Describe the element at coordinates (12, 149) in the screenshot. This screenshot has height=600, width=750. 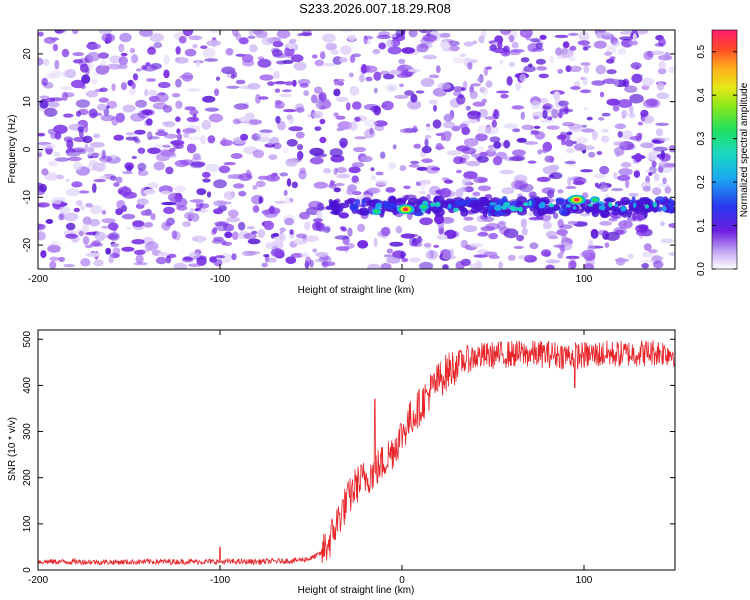
I see `heatmap-y-label: Frequency (Hz)` at that location.